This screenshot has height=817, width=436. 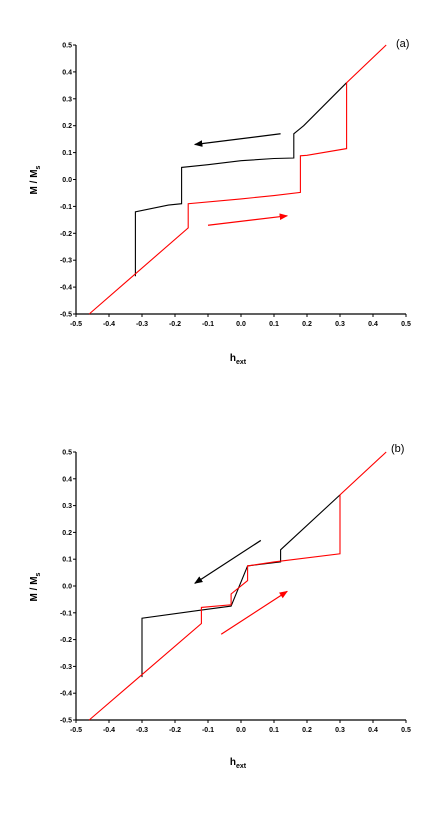 I want to click on x-axis-label-b: hext, so click(x=238, y=763).